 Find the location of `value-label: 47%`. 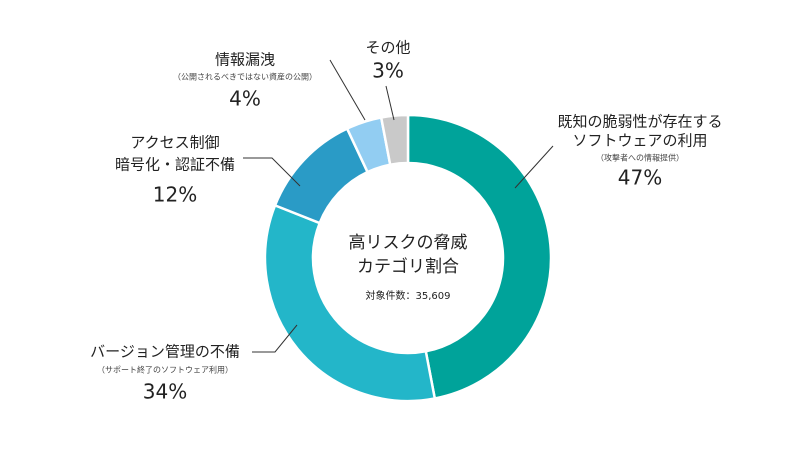

value-label: 47% is located at coordinates (640, 178).